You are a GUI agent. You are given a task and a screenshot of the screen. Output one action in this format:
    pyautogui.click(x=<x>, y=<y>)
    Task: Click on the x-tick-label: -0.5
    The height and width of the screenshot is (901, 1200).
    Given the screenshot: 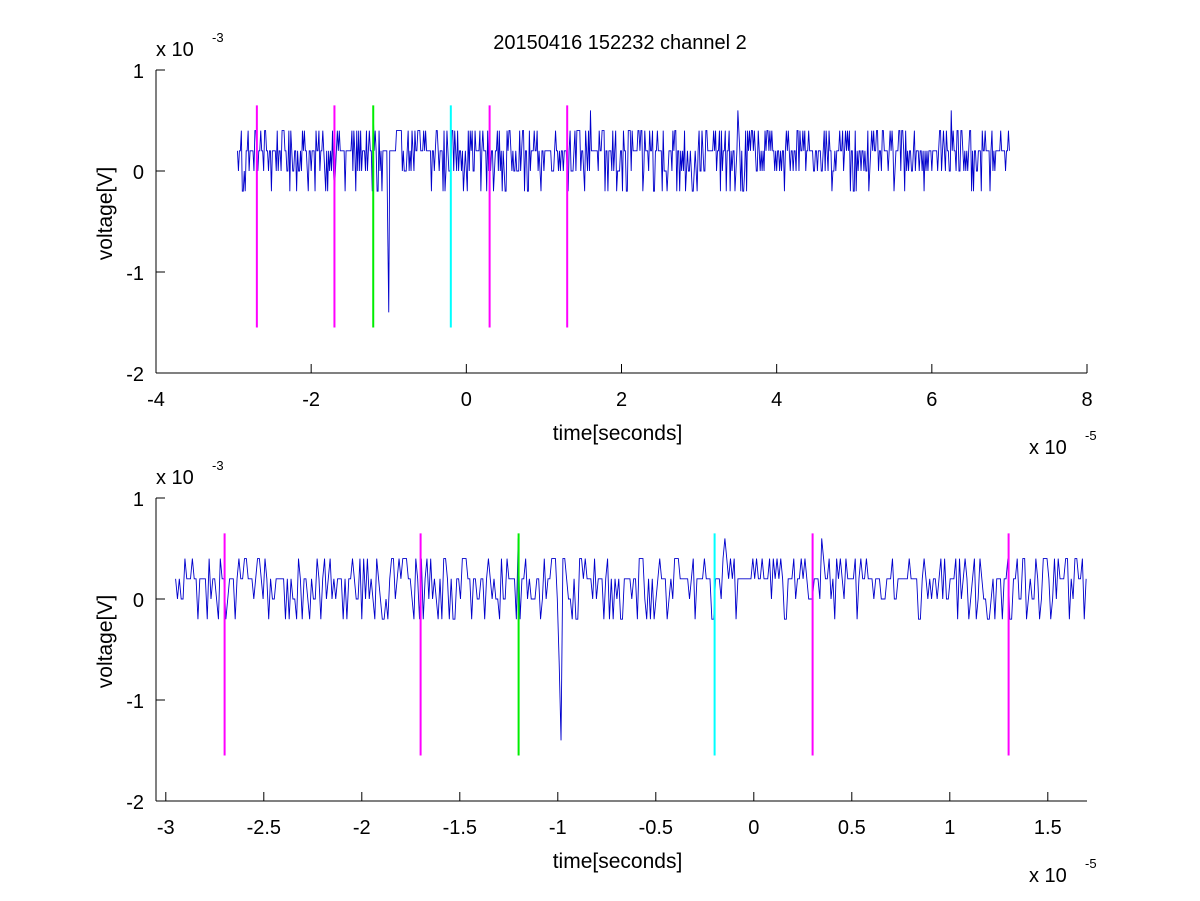 What is the action you would take?
    pyautogui.click(x=656, y=828)
    